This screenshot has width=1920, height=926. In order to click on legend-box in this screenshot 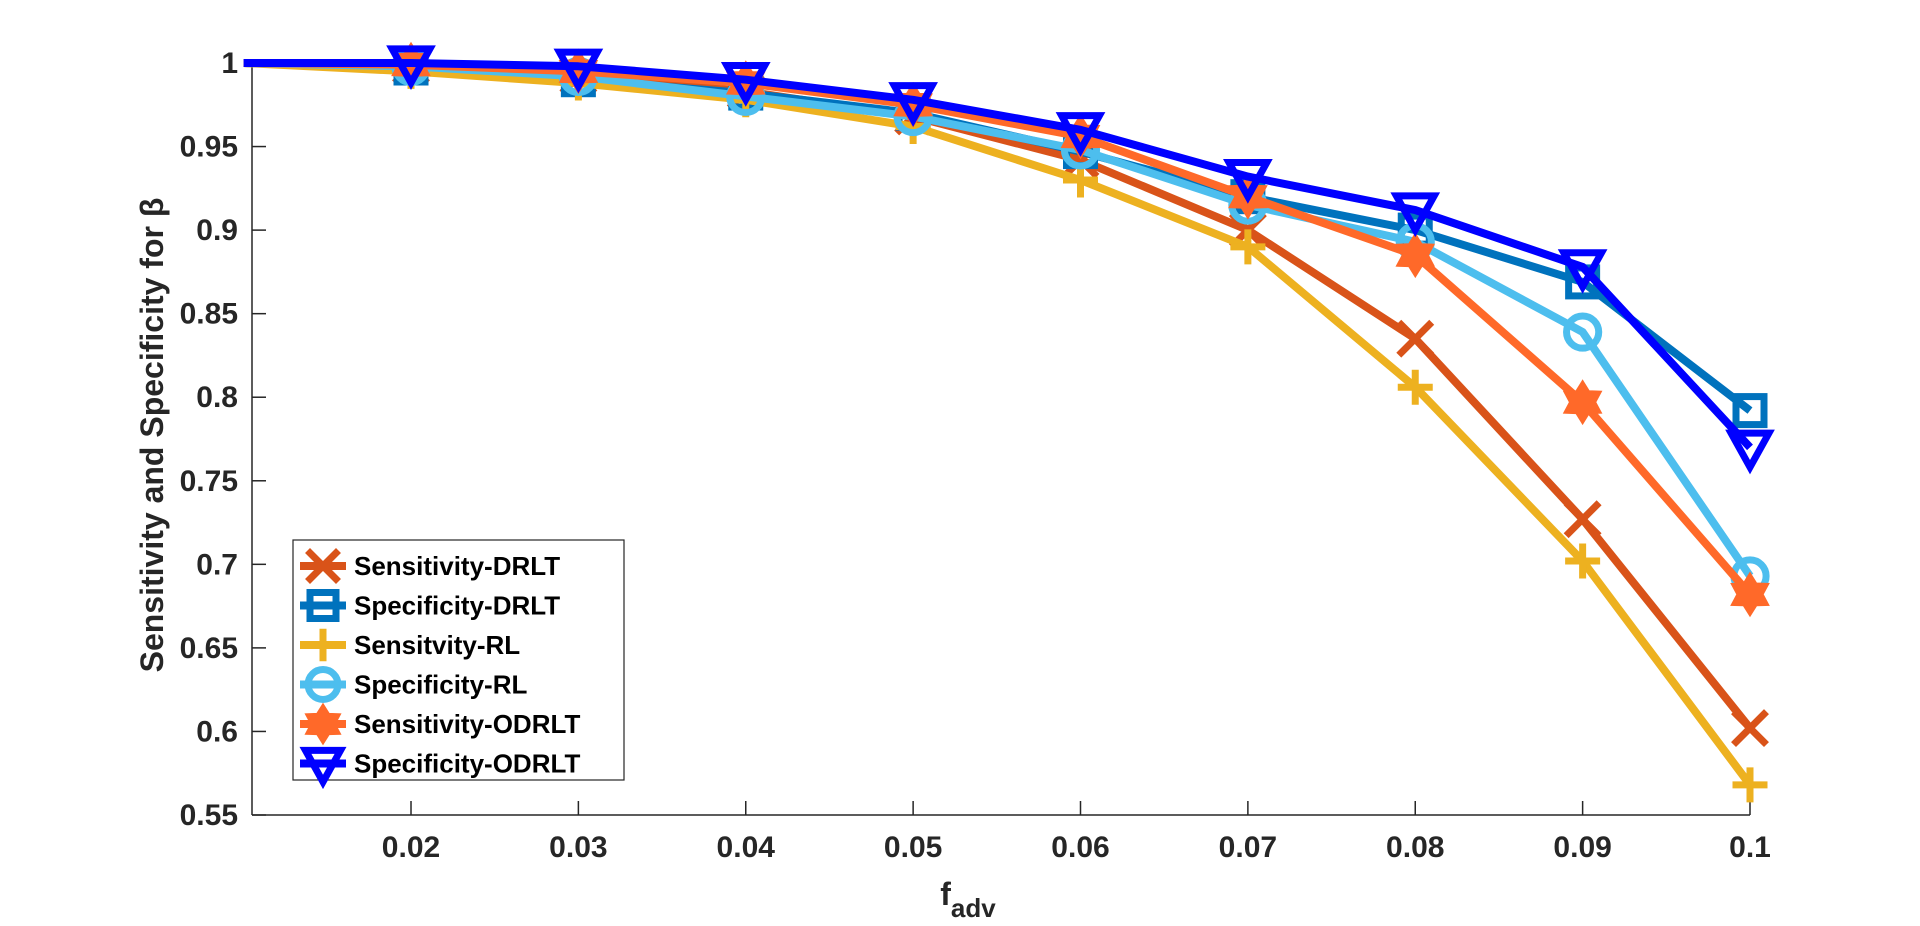, I will do `click(458, 660)`.